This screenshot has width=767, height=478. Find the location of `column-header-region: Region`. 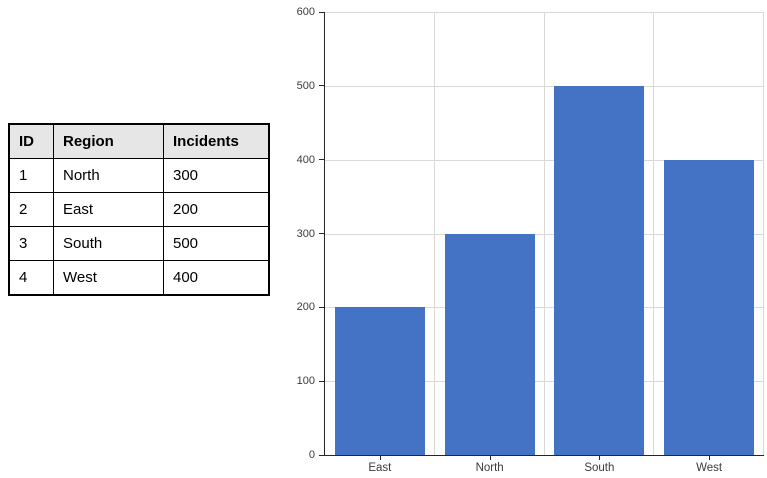

column-header-region: Region is located at coordinates (108, 141).